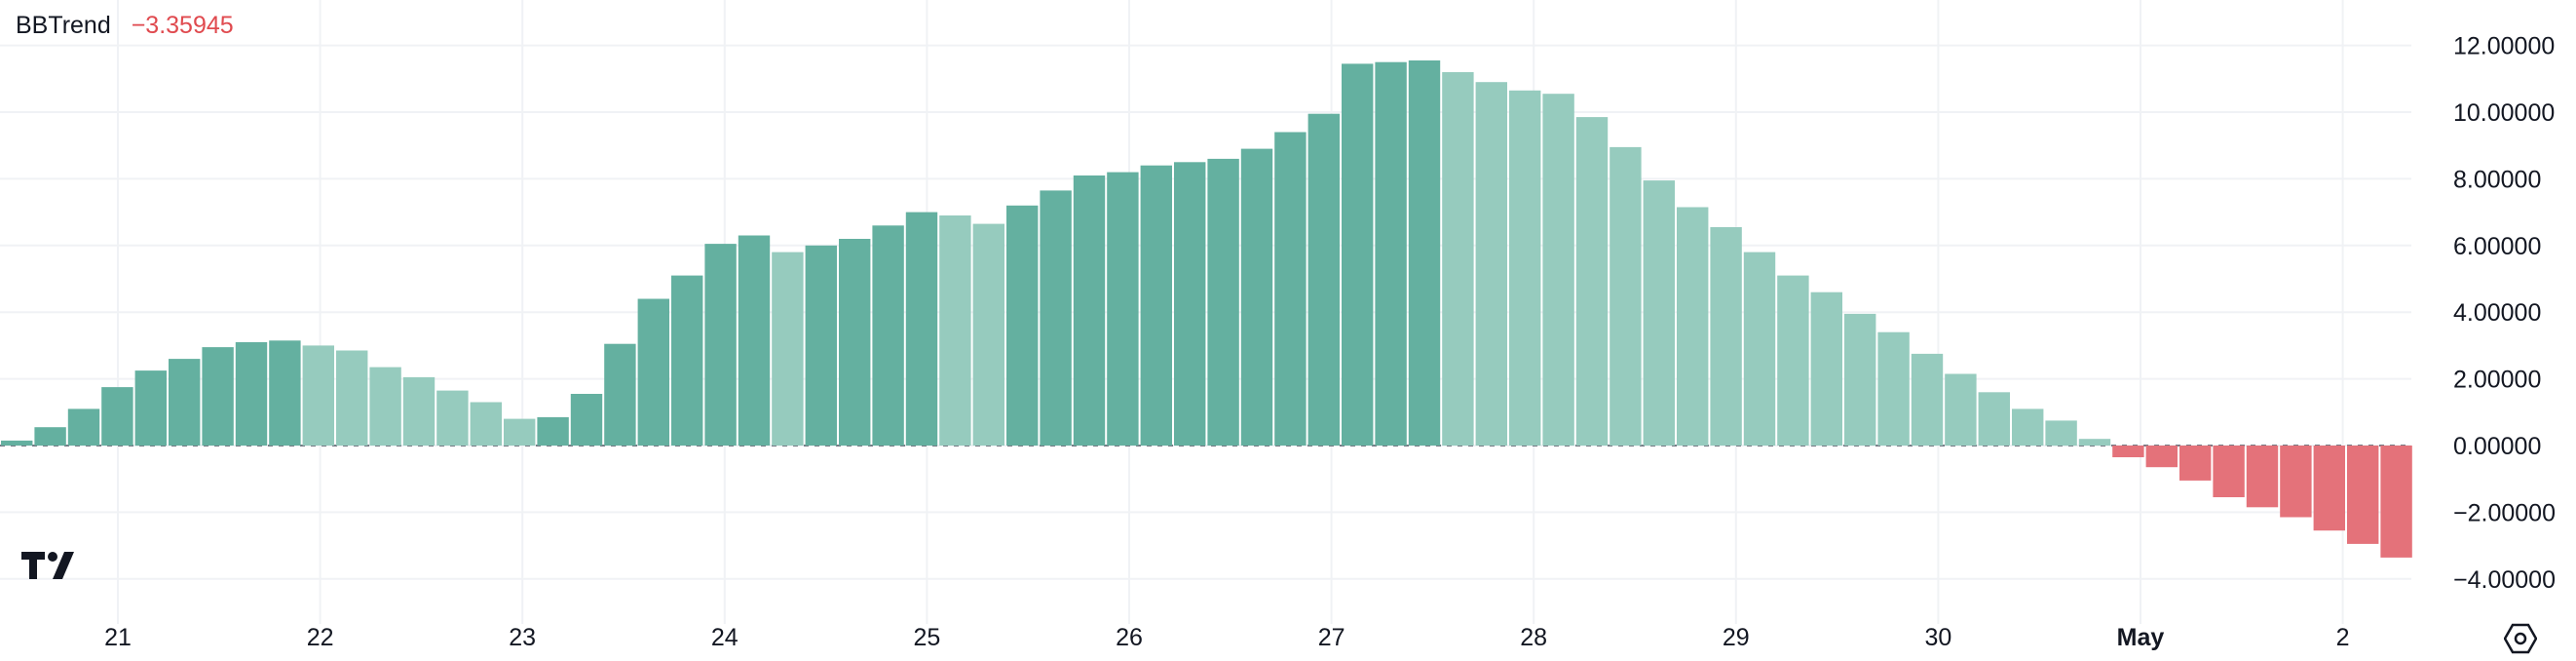  I want to click on x-tick-label: 22, so click(320, 637).